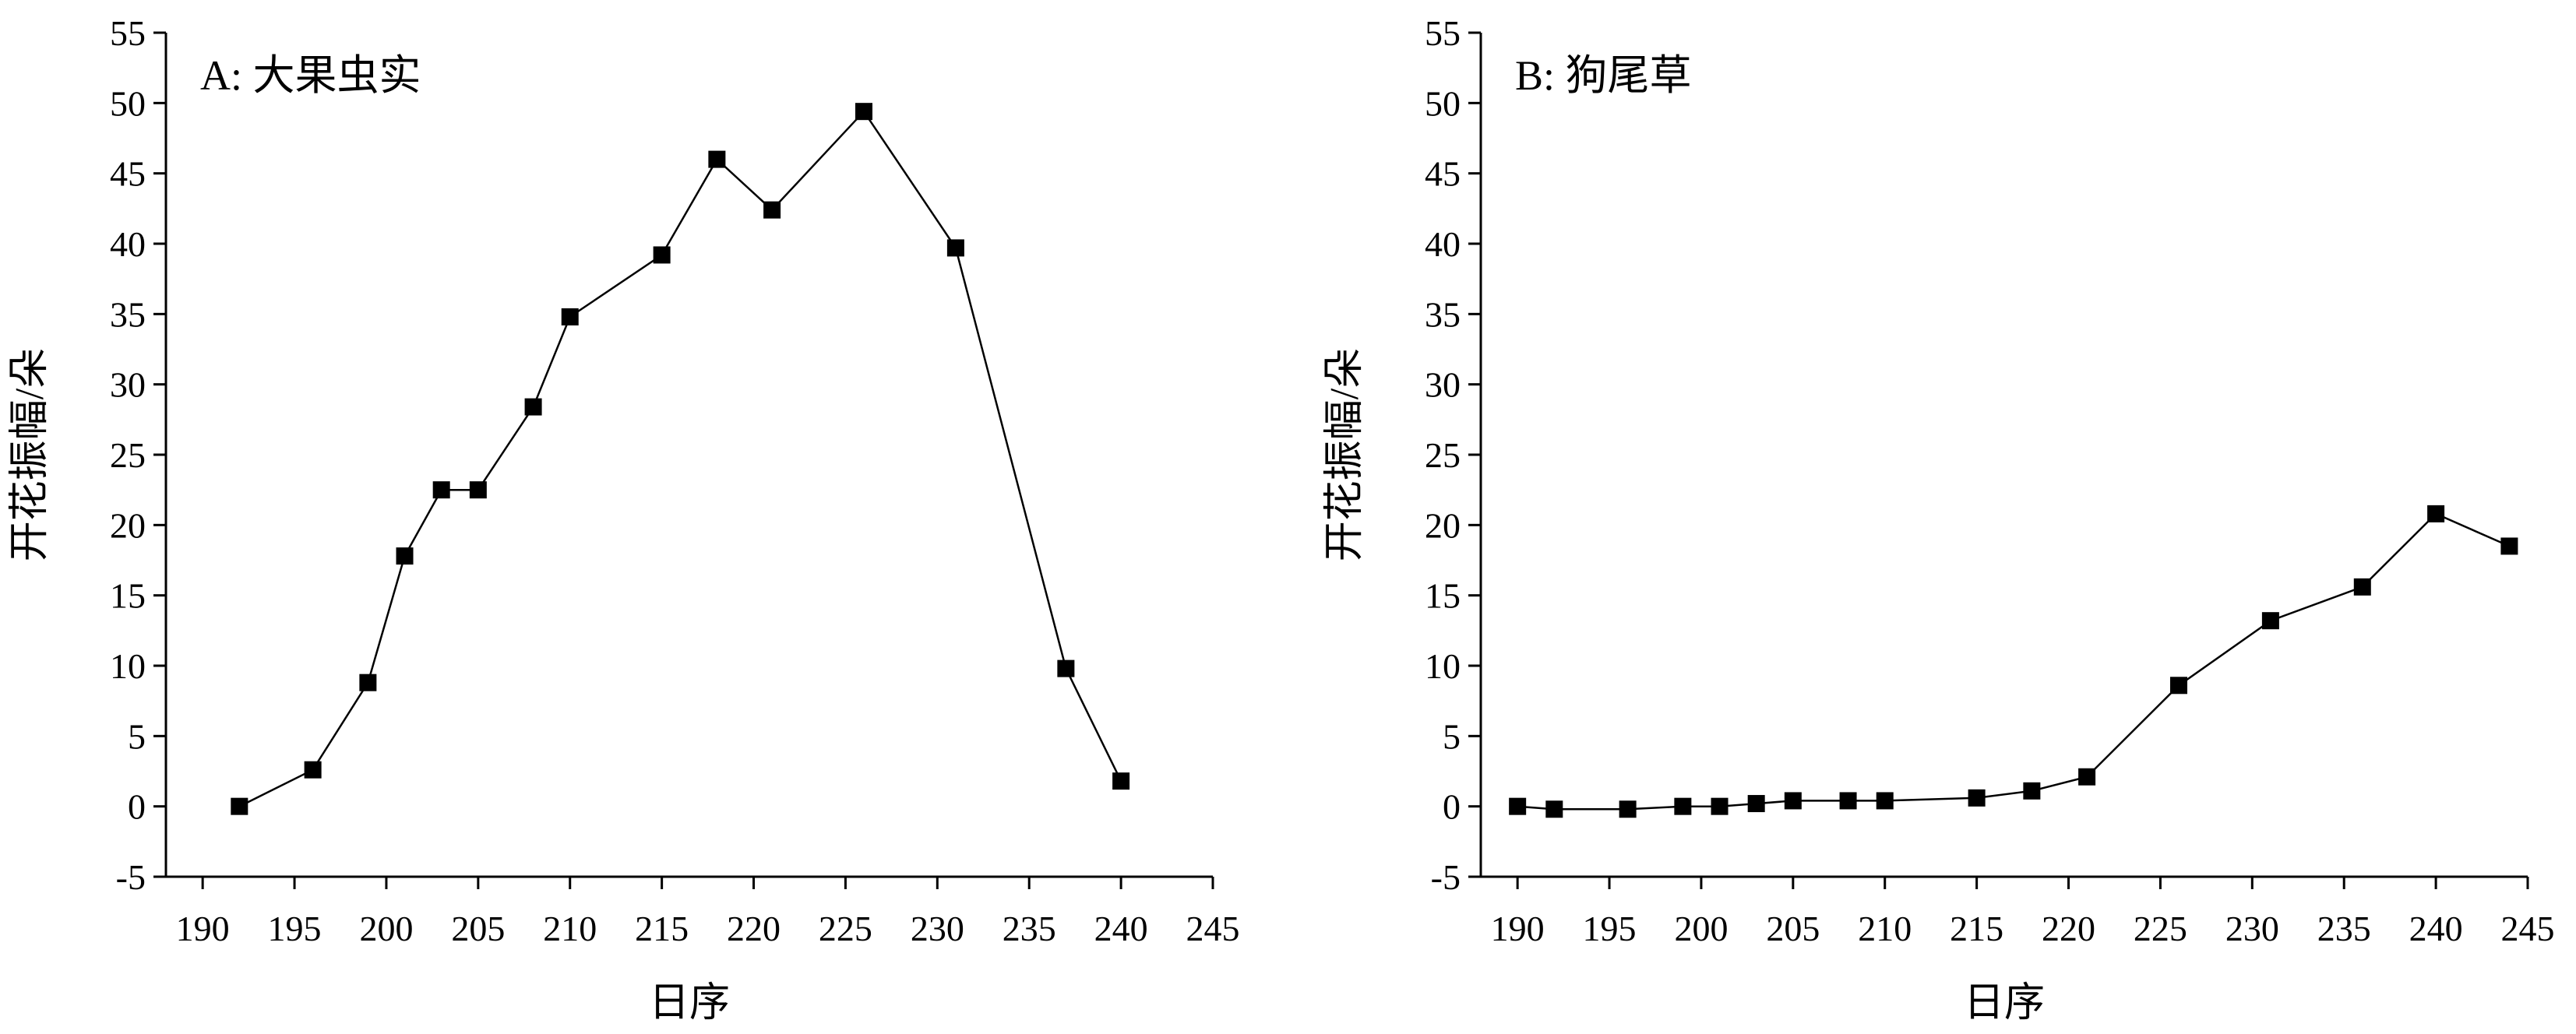 The image size is (2576, 1034). I want to click on chart-a-x-tick-label: 235, so click(1029, 928).